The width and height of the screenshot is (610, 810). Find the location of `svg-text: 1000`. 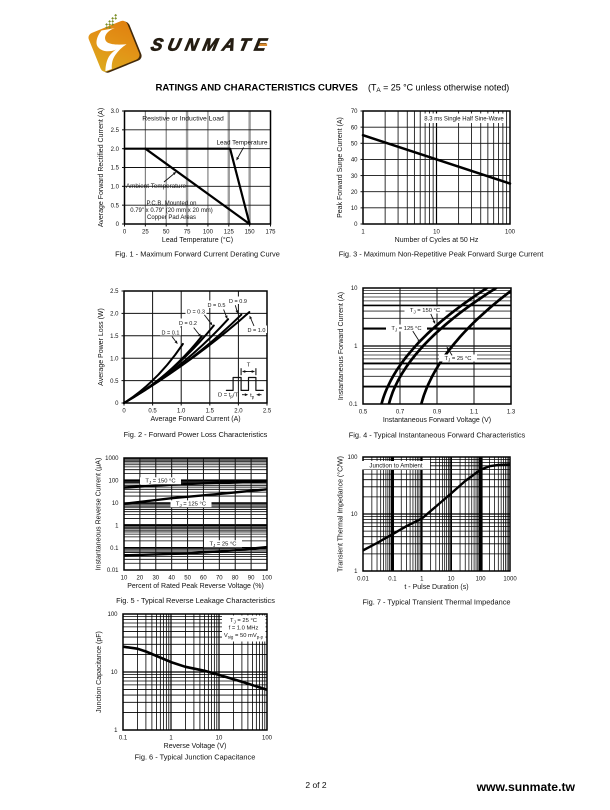

svg-text: 1000 is located at coordinates (112, 459).